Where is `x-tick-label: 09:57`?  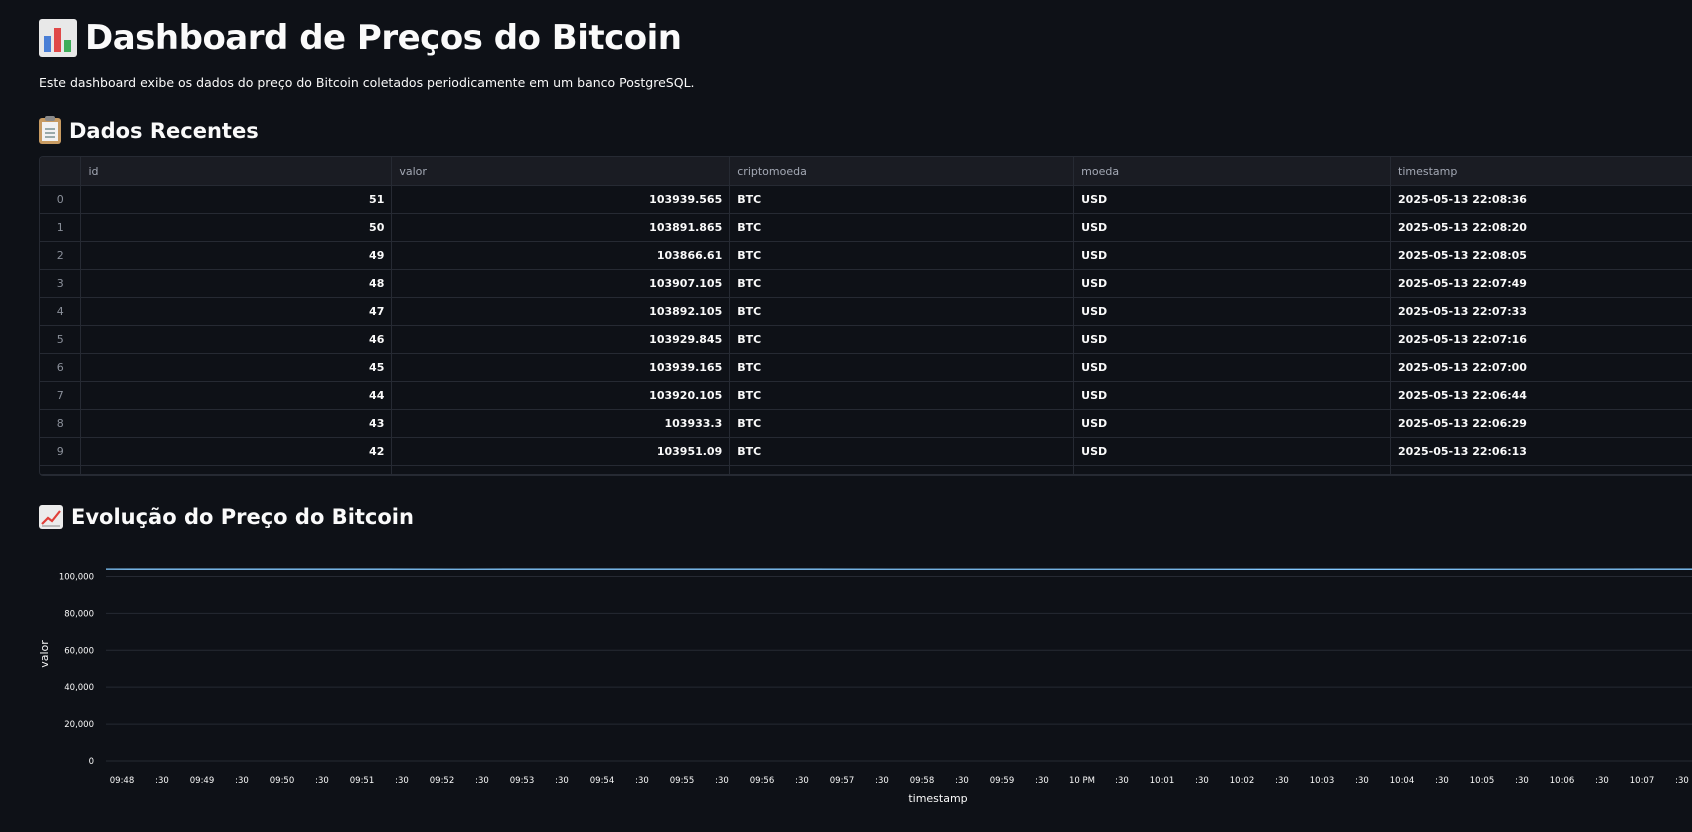 x-tick-label: 09:57 is located at coordinates (842, 781).